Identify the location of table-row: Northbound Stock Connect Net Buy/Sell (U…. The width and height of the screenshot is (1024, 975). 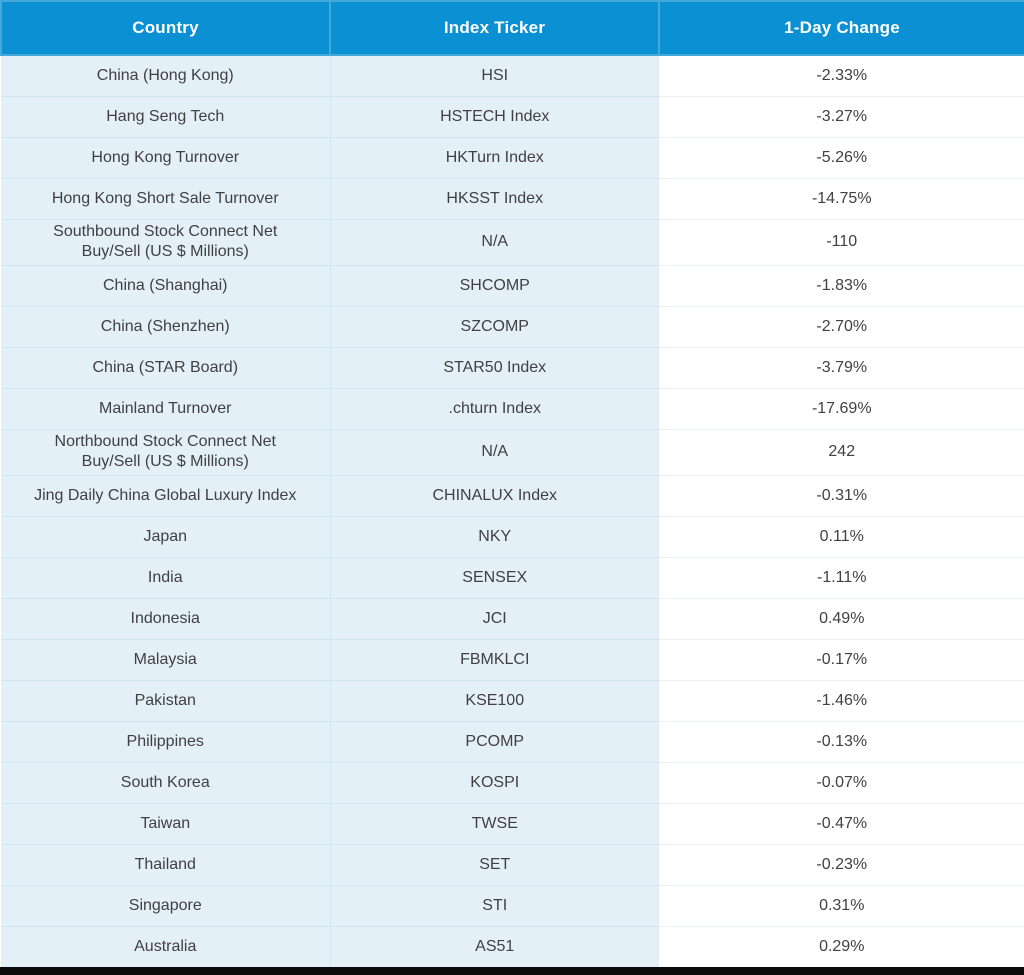
(512, 452).